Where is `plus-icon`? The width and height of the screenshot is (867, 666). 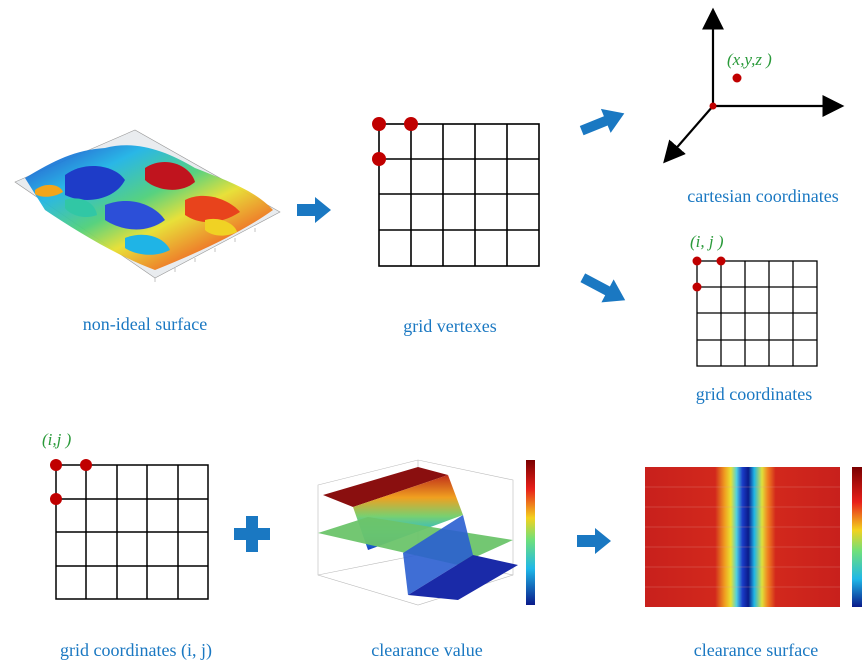 plus-icon is located at coordinates (252, 534).